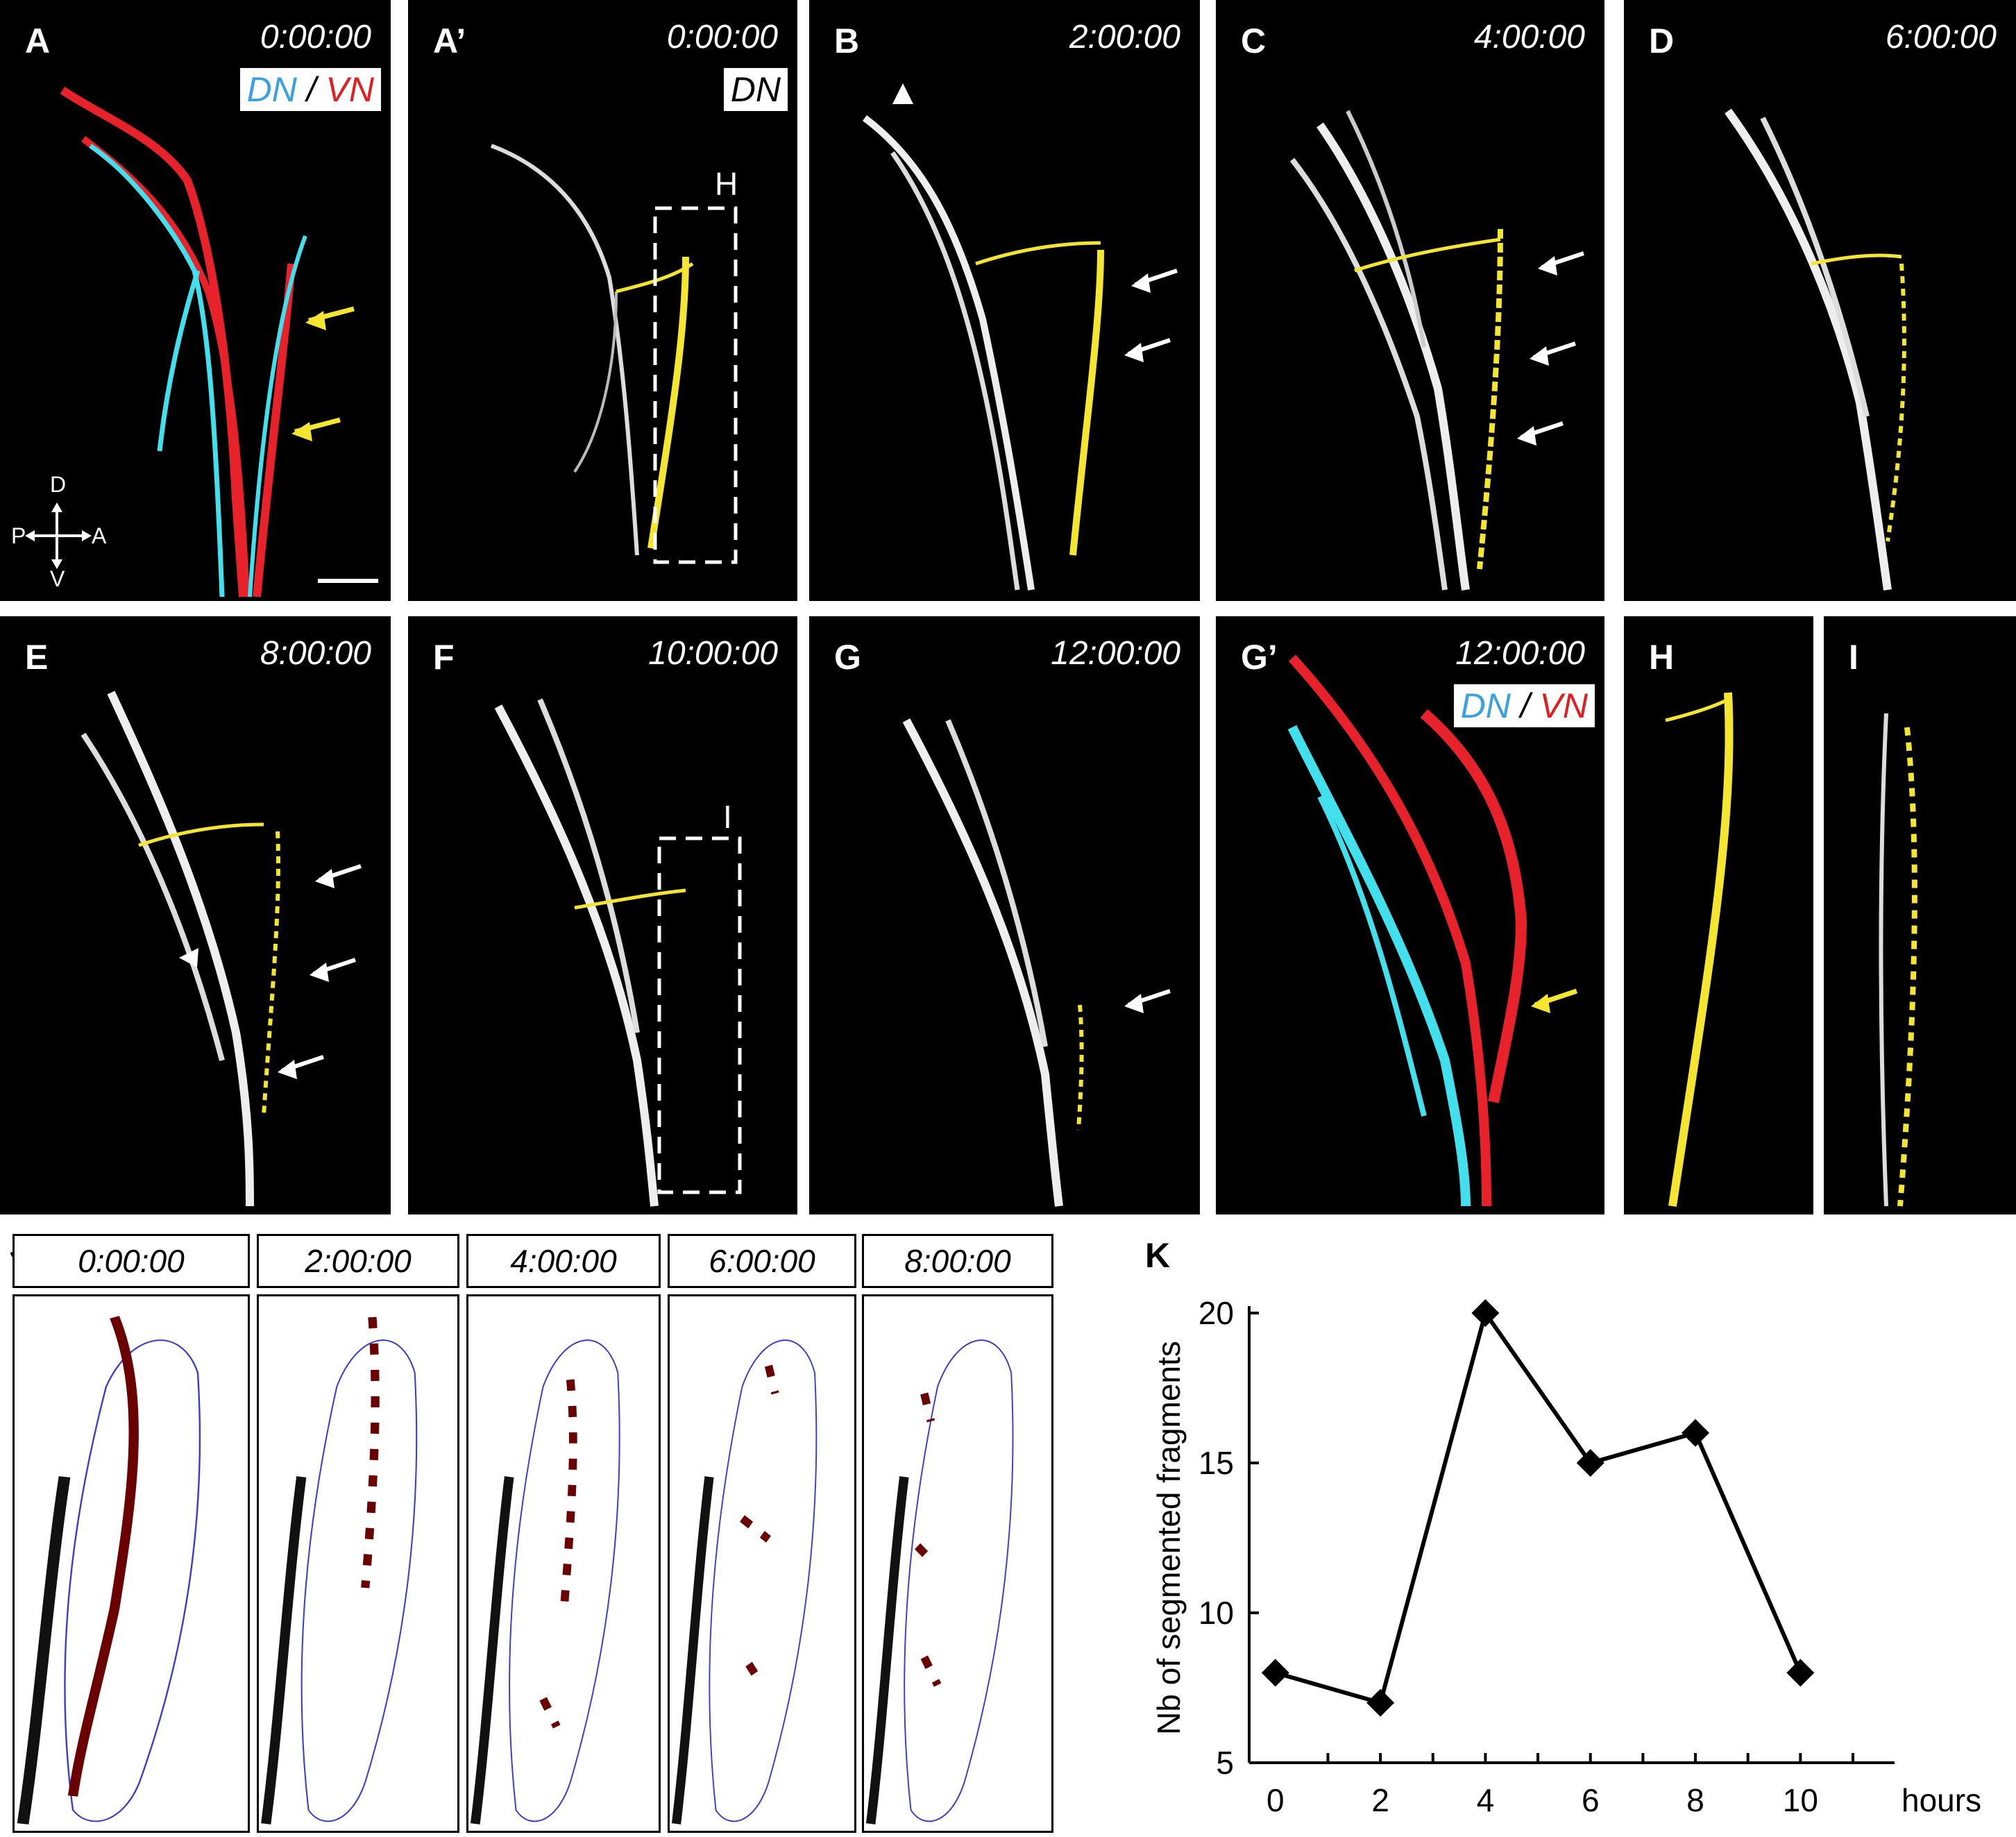 The height and width of the screenshot is (1837, 2016). What do you see at coordinates (1216, 1313) in the screenshot?
I see `y-tick-label: 20` at bounding box center [1216, 1313].